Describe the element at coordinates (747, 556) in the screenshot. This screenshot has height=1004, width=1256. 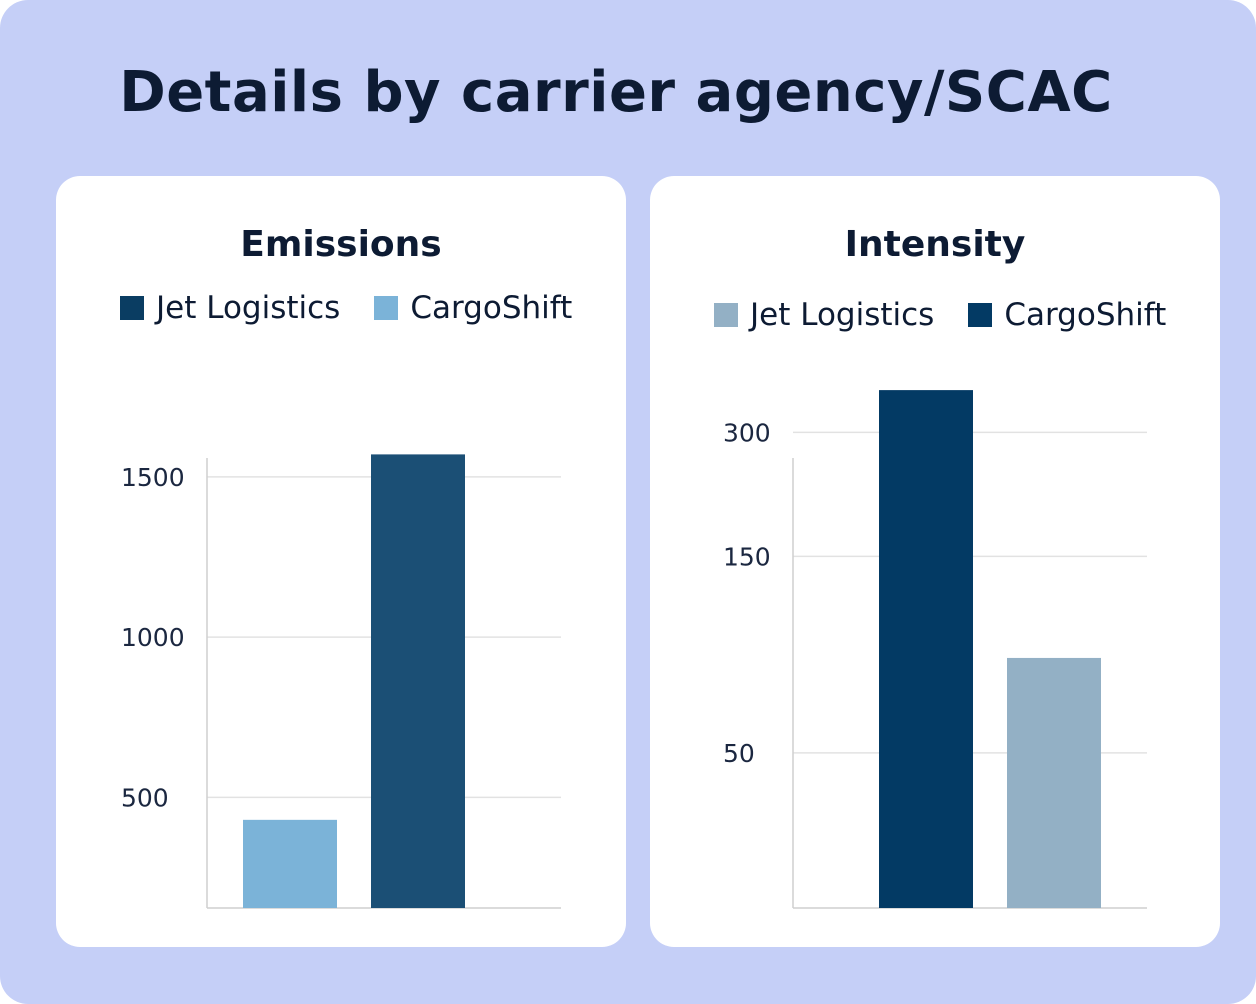
I see `y-tick-label: 150` at that location.